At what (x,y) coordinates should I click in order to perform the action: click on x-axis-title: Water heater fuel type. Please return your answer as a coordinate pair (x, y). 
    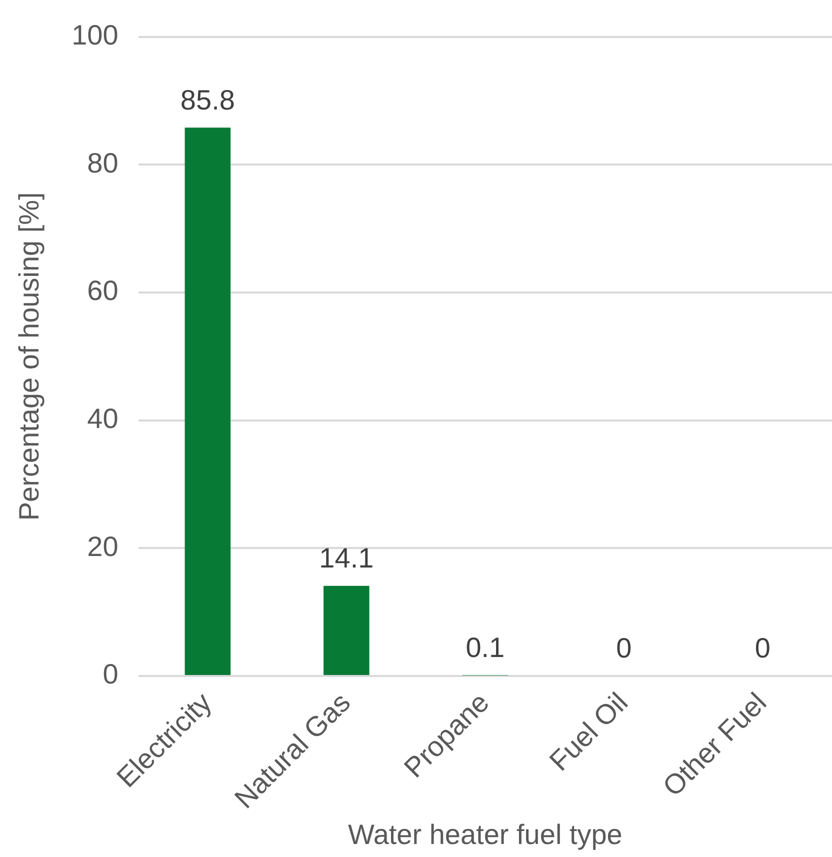
    Looking at the image, I should click on (485, 834).